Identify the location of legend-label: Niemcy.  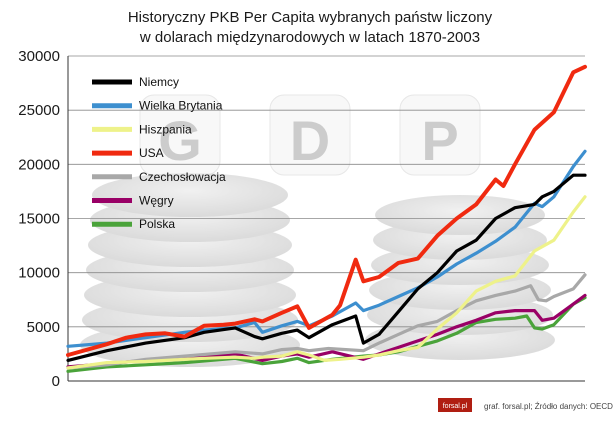
(159, 82).